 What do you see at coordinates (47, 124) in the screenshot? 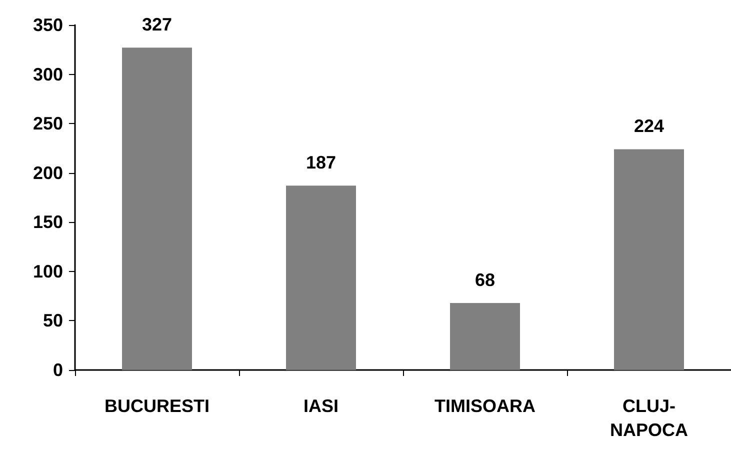
I see `y-tick-label: 250` at bounding box center [47, 124].